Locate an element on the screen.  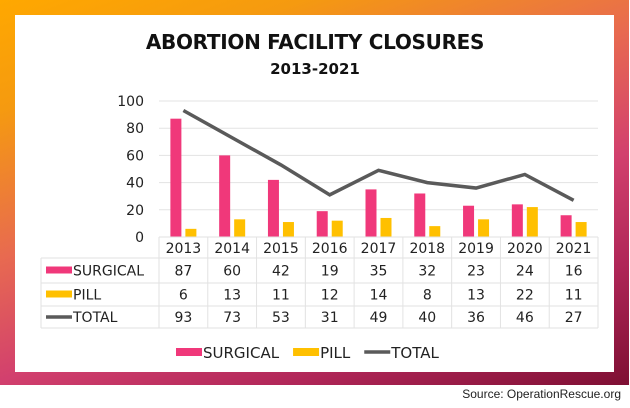
table-cell-value: 23 is located at coordinates (476, 272).